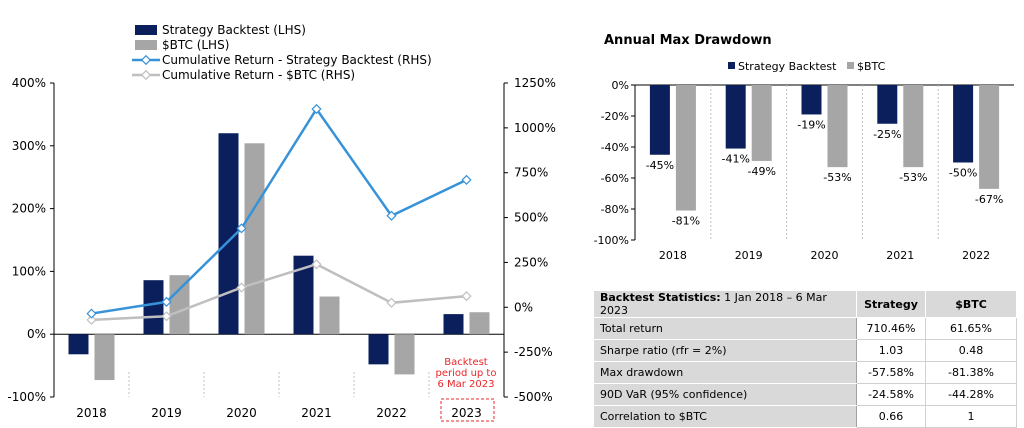 This screenshot has height=428, width=1024. I want to click on left-tick-label: 0%, so click(36, 334).